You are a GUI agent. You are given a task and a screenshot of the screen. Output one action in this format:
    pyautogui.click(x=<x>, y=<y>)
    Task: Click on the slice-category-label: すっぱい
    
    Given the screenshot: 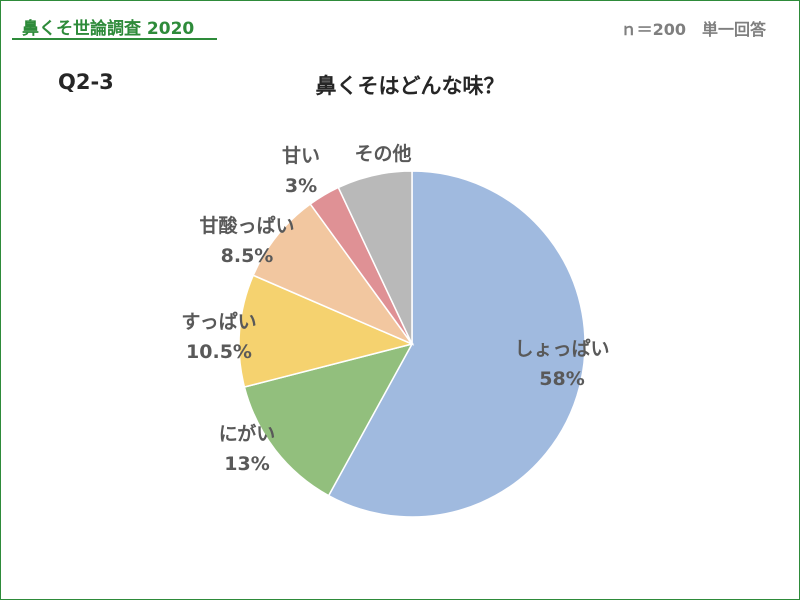 What is the action you would take?
    pyautogui.click(x=218, y=321)
    